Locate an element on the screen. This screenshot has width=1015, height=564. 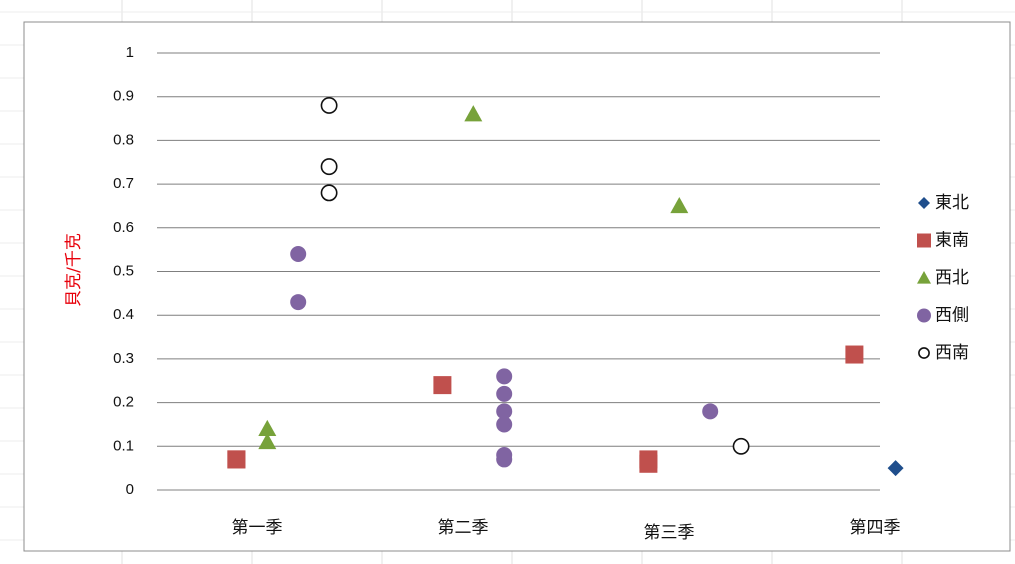
y-tick-label: 0.9 is located at coordinates (123, 96).